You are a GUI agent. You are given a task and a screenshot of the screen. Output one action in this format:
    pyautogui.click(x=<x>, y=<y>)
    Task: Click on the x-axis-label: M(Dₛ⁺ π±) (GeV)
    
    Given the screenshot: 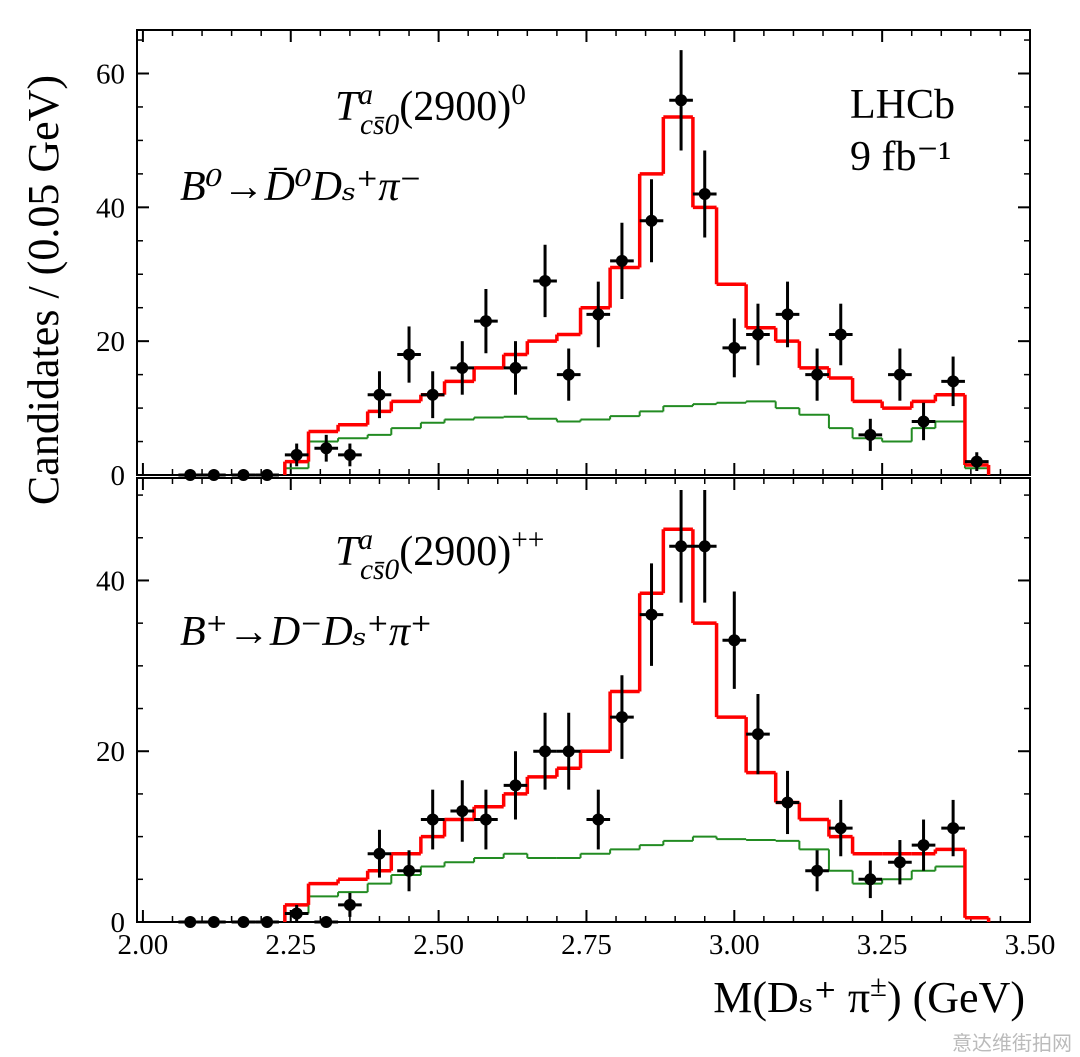 What is the action you would take?
    pyautogui.click(x=869, y=995)
    